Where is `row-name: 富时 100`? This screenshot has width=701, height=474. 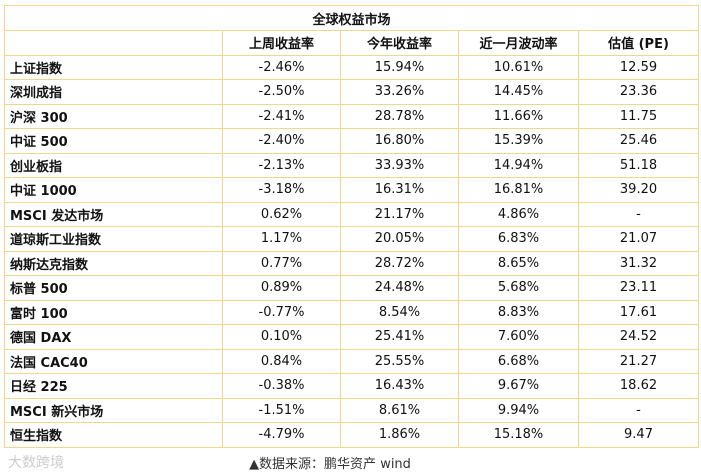 row-name: 富时 100 is located at coordinates (113, 312).